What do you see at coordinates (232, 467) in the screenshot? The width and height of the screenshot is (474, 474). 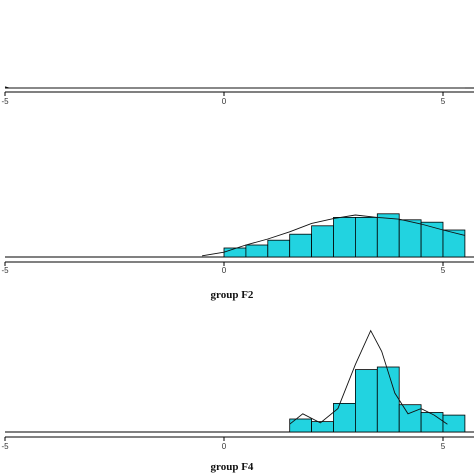 I see `panel-label-group-f4: group F4` at bounding box center [232, 467].